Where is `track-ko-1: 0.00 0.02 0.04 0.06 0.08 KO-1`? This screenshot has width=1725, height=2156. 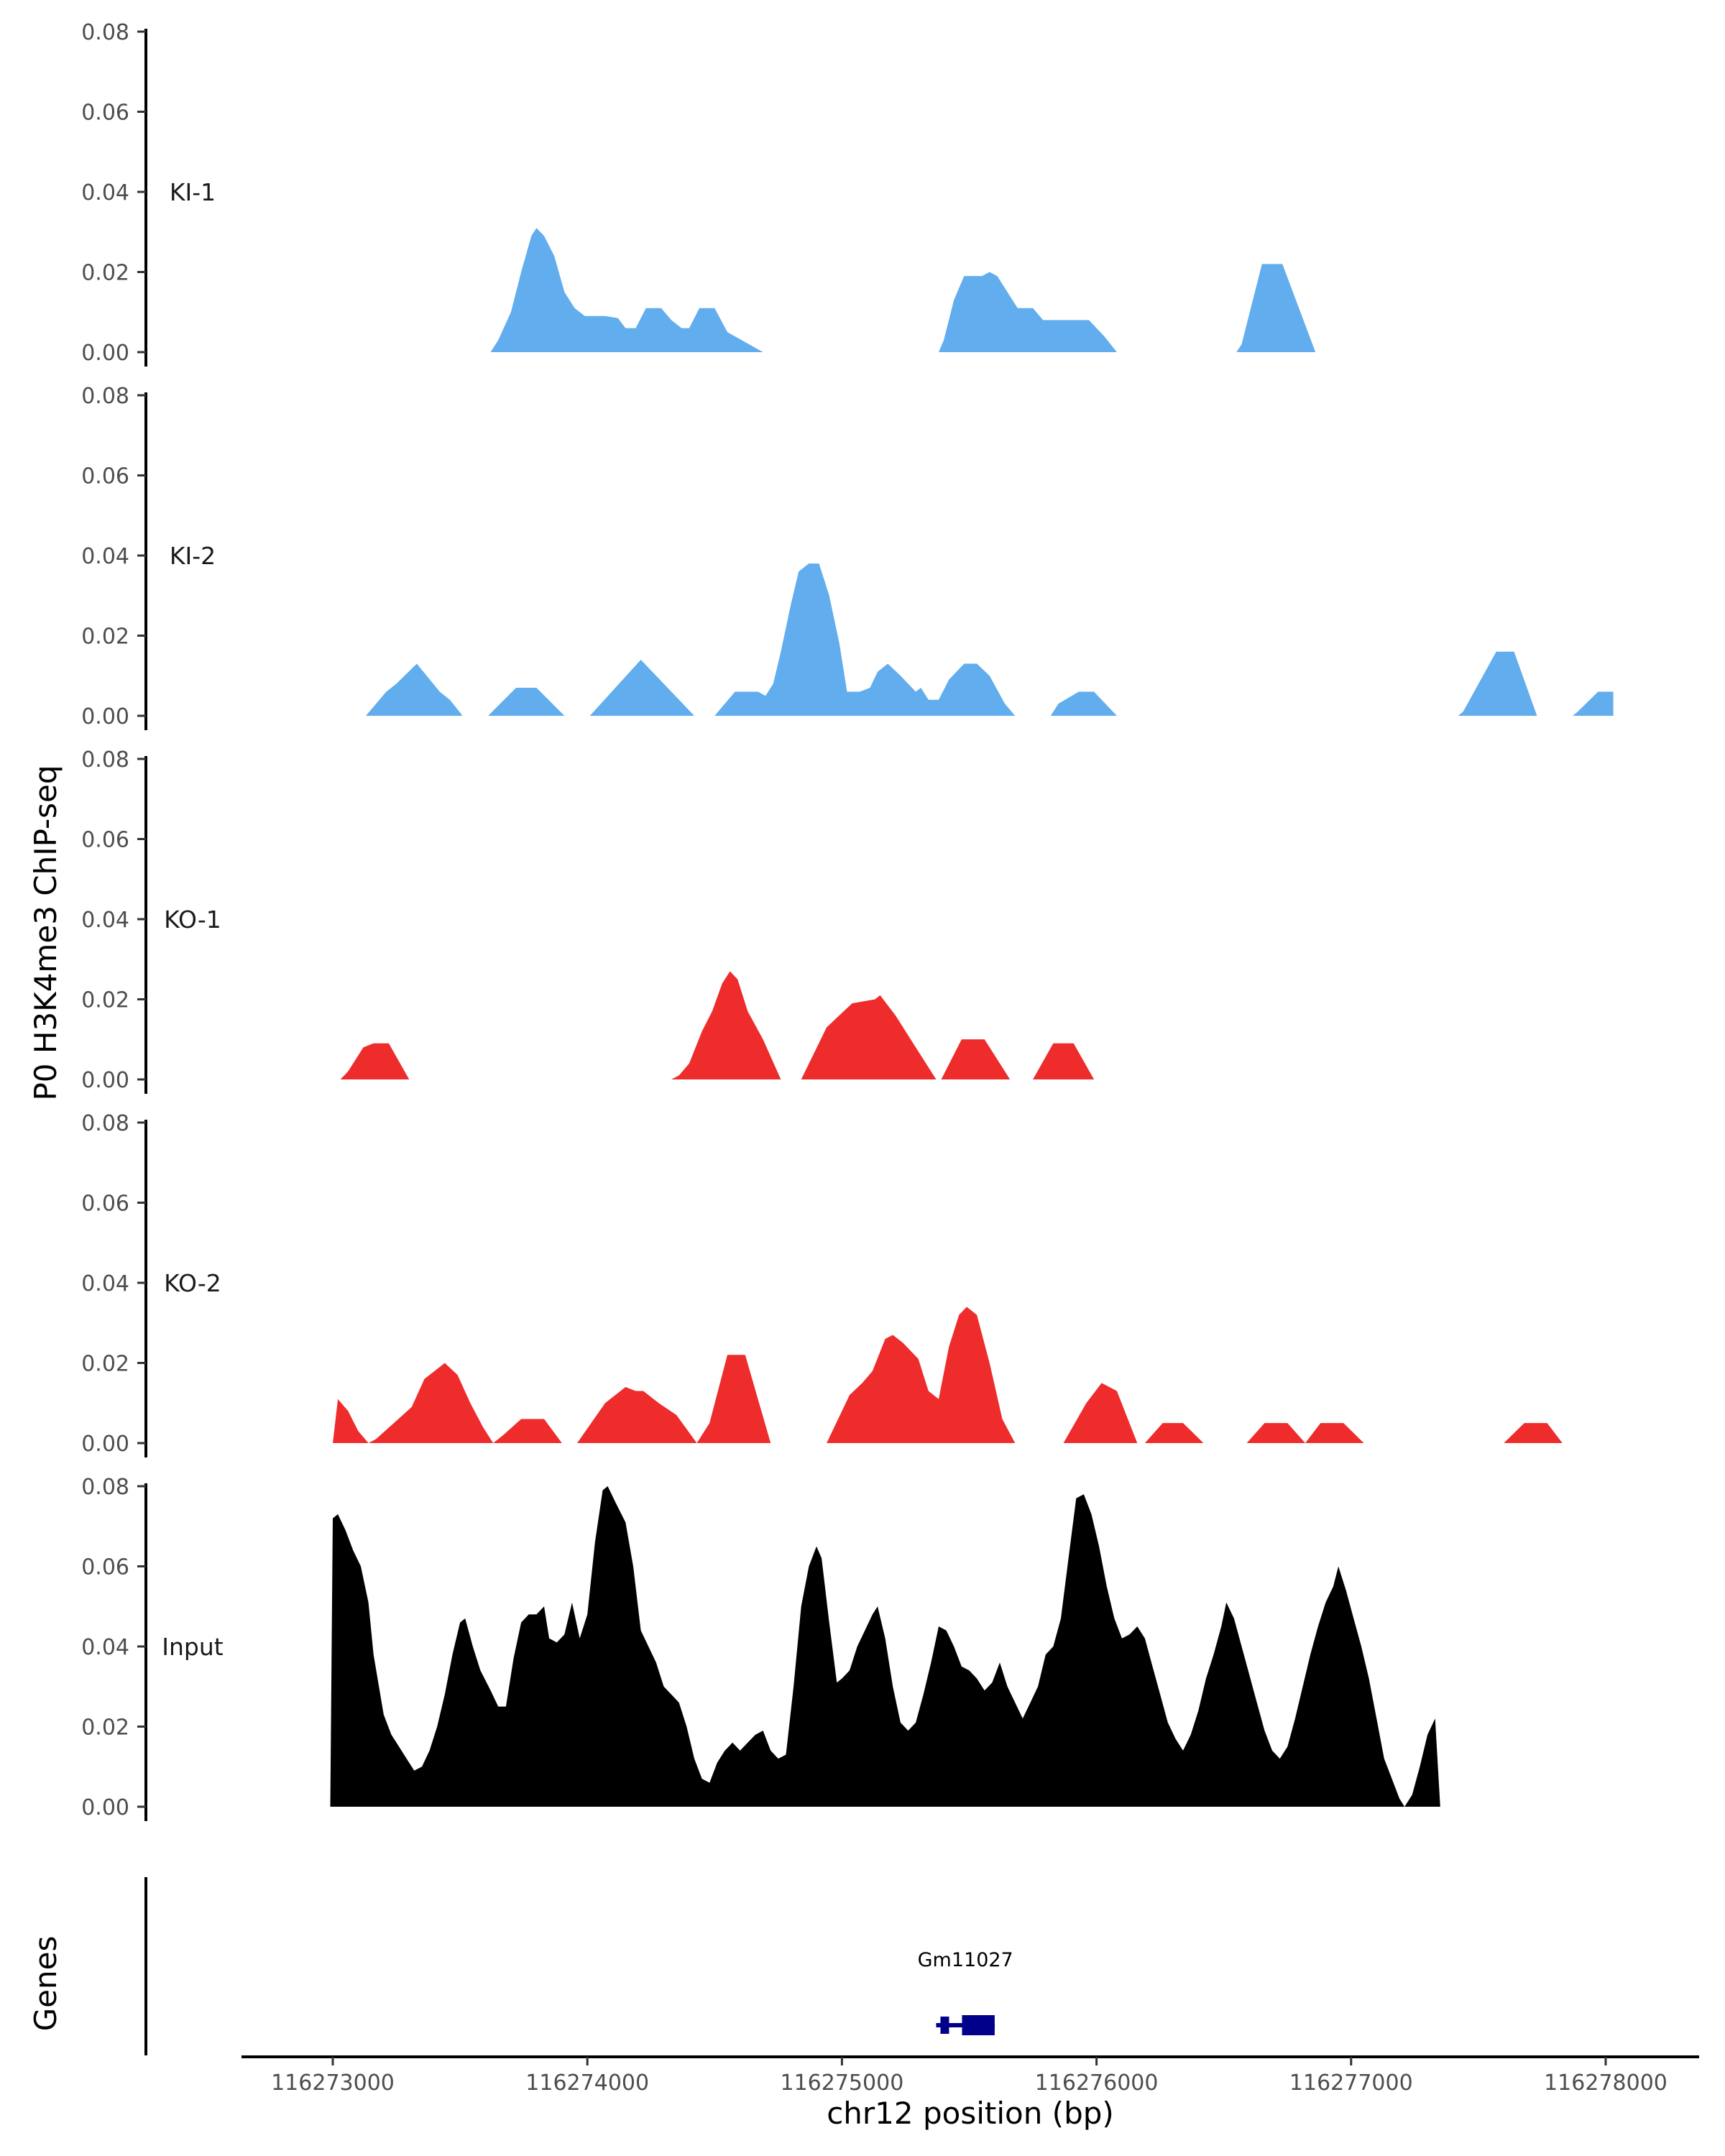
track-ko-1: 0.00 0.02 0.04 0.06 0.08 KO-1 is located at coordinates (588, 921).